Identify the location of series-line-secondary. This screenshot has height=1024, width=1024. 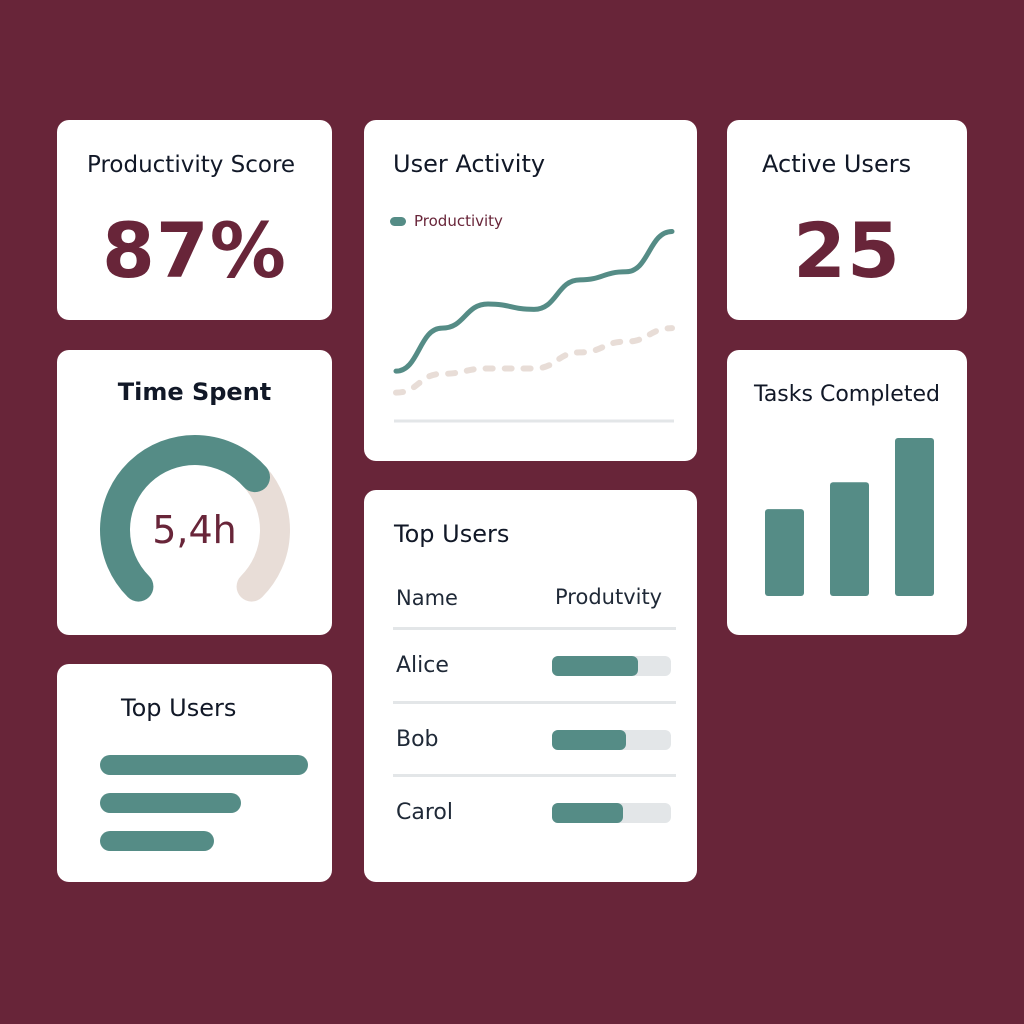
(534, 360).